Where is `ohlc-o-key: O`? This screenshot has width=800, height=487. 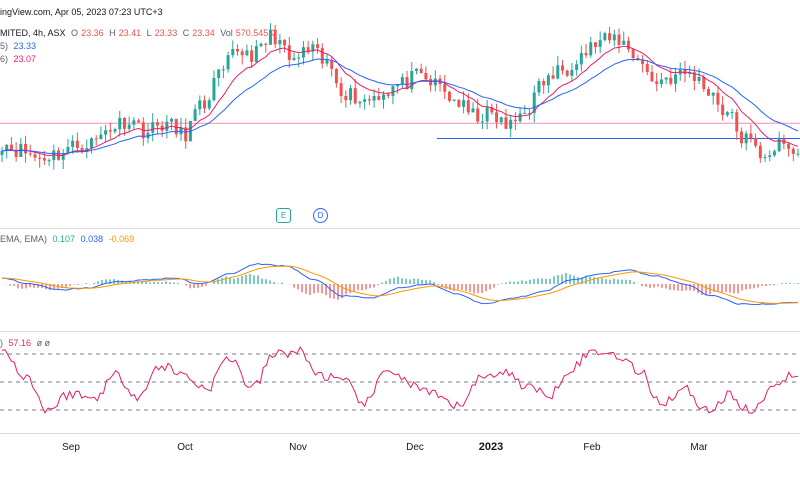
ohlc-o-key: O is located at coordinates (75, 33).